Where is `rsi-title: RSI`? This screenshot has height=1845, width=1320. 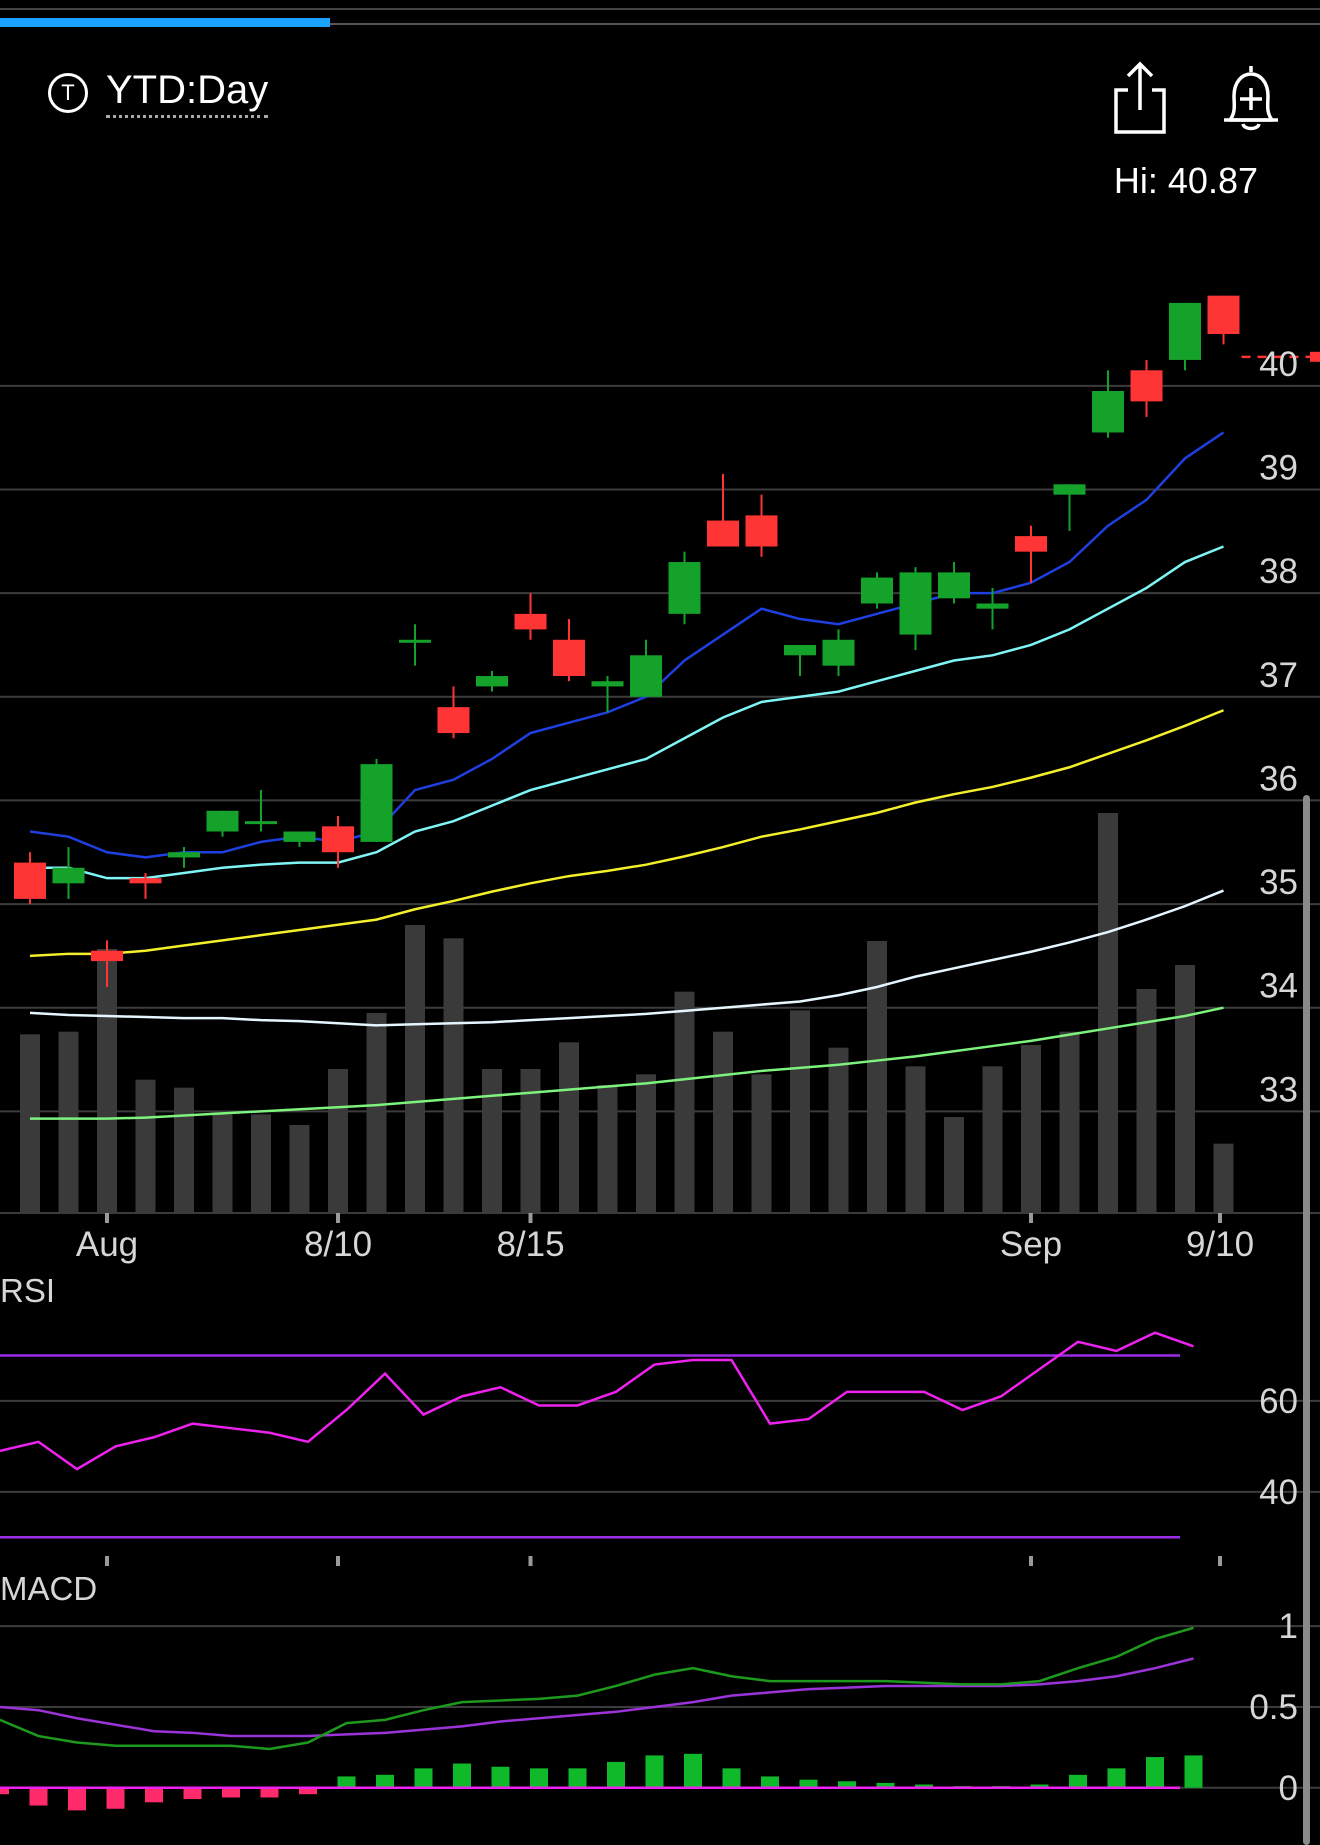 rsi-title: RSI is located at coordinates (27, 1290).